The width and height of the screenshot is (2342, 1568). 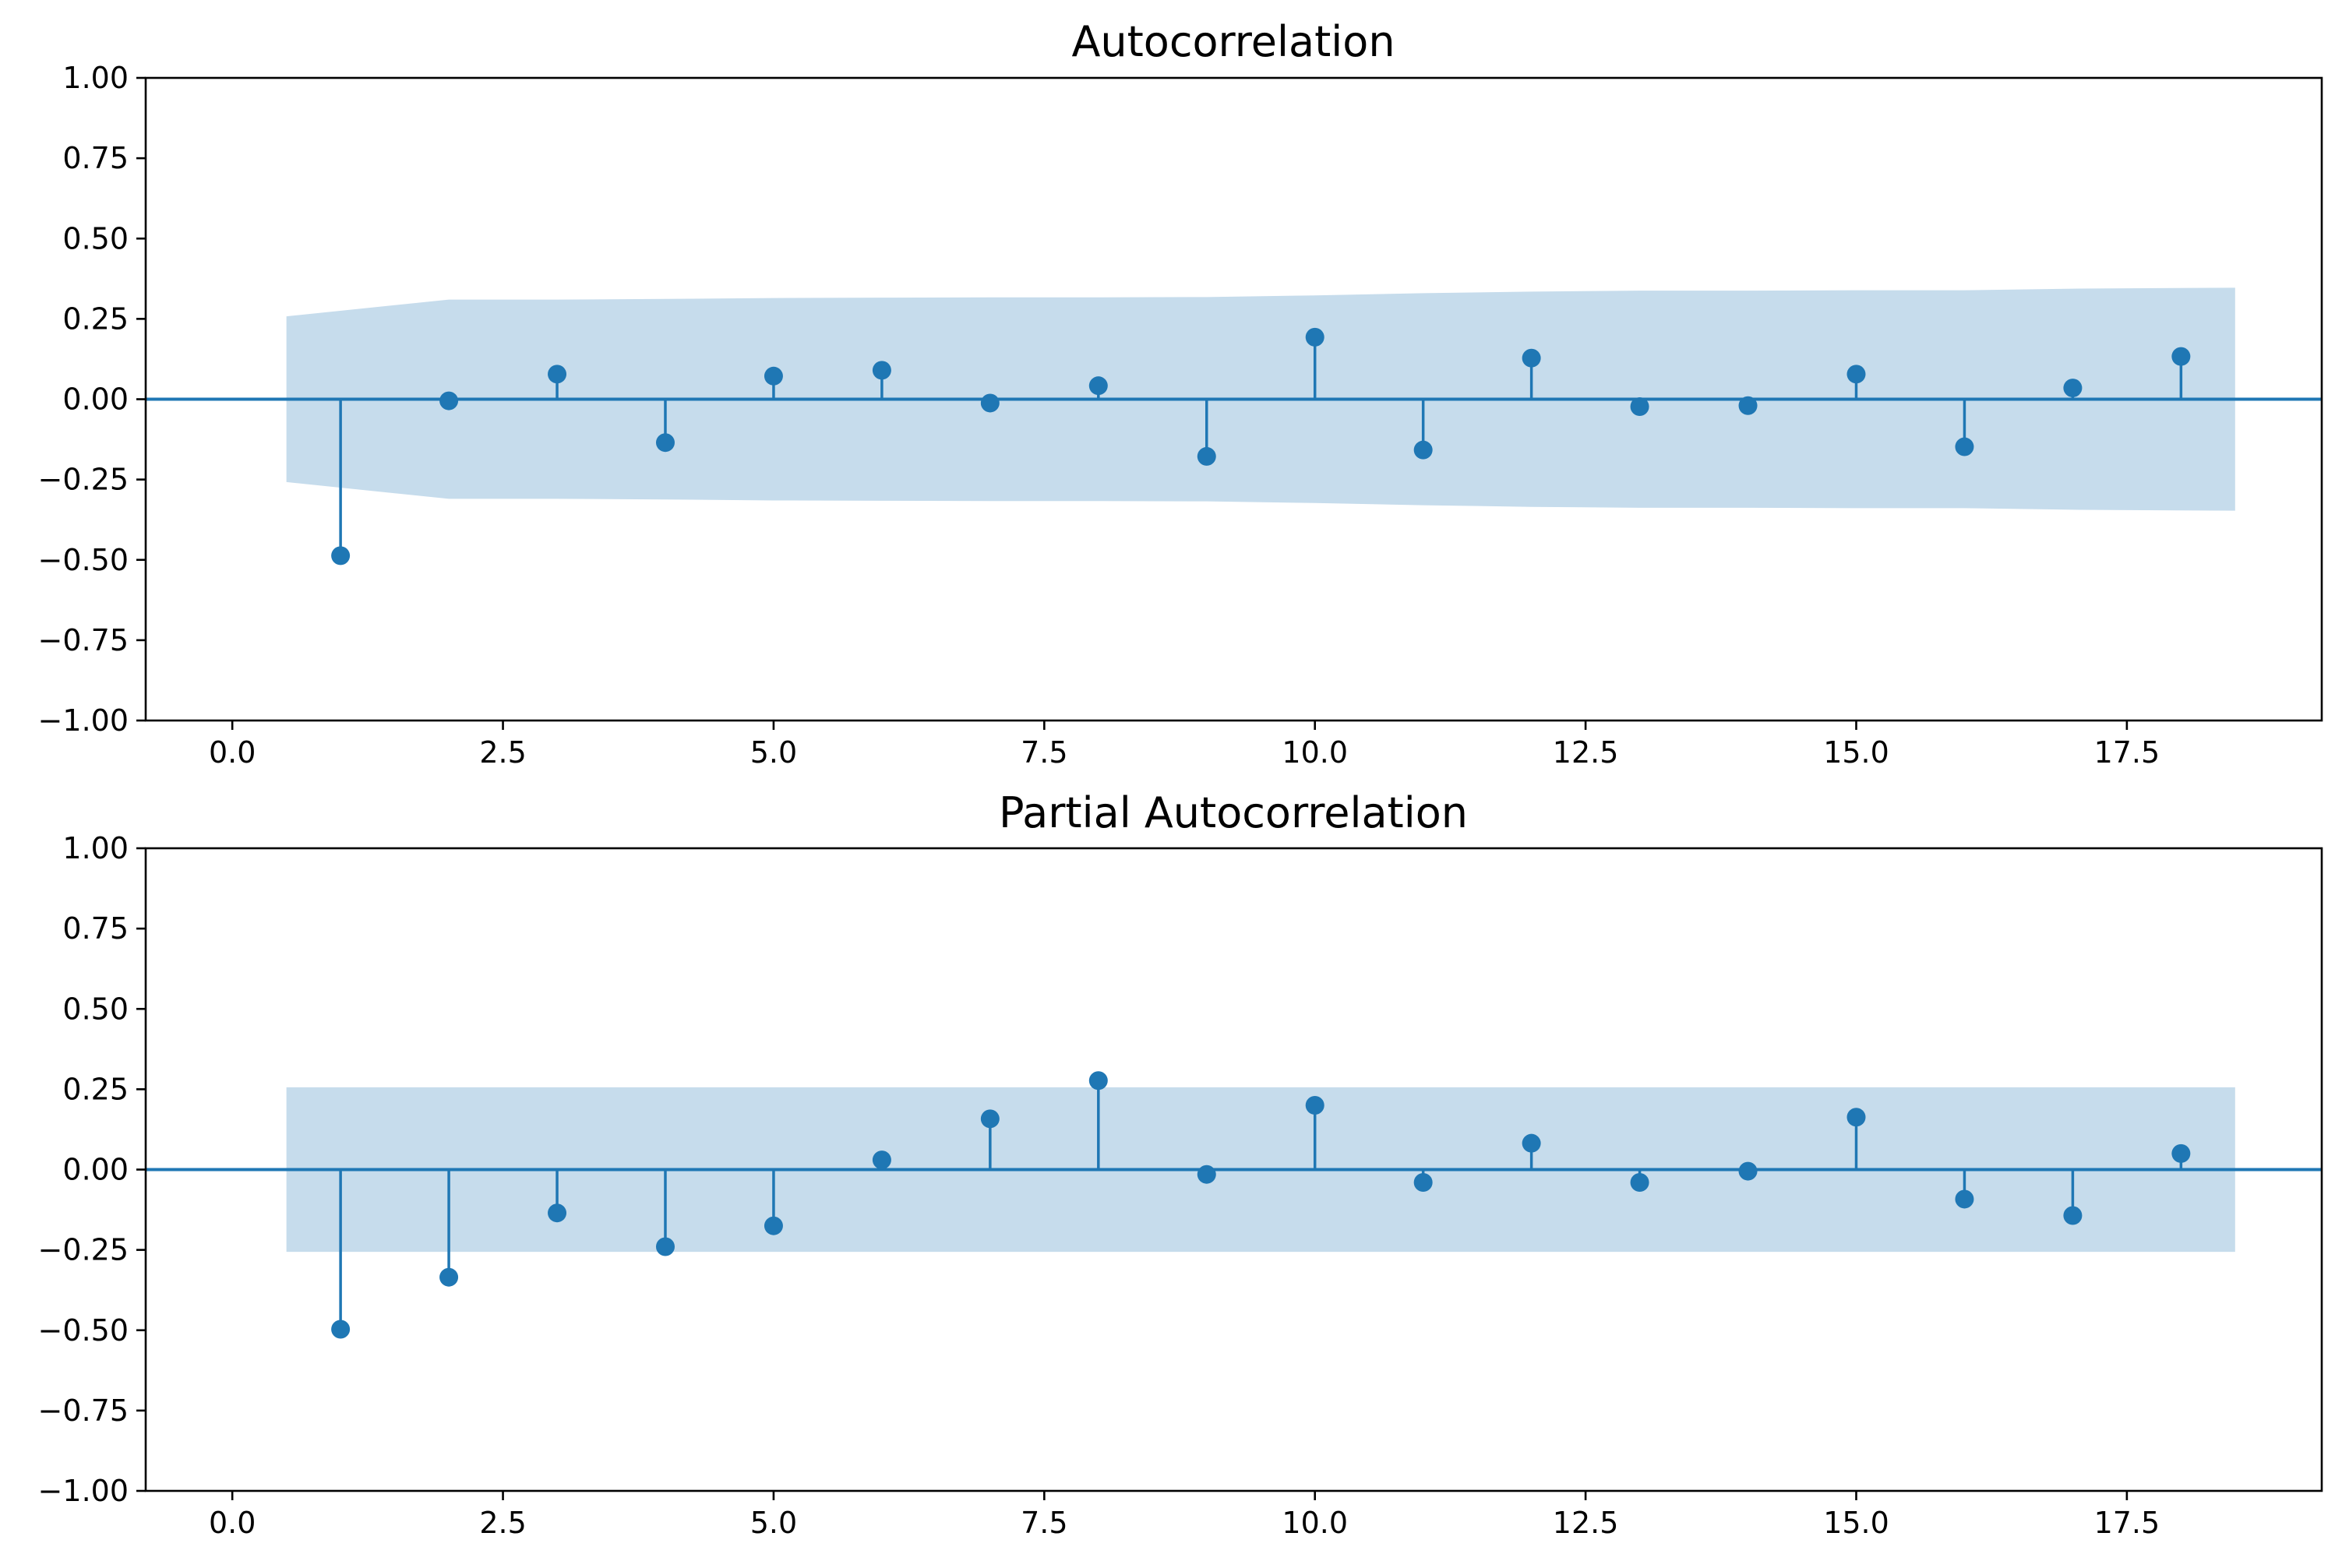 What do you see at coordinates (95, 78) in the screenshot?
I see `acf-y-tick-label: 1.00` at bounding box center [95, 78].